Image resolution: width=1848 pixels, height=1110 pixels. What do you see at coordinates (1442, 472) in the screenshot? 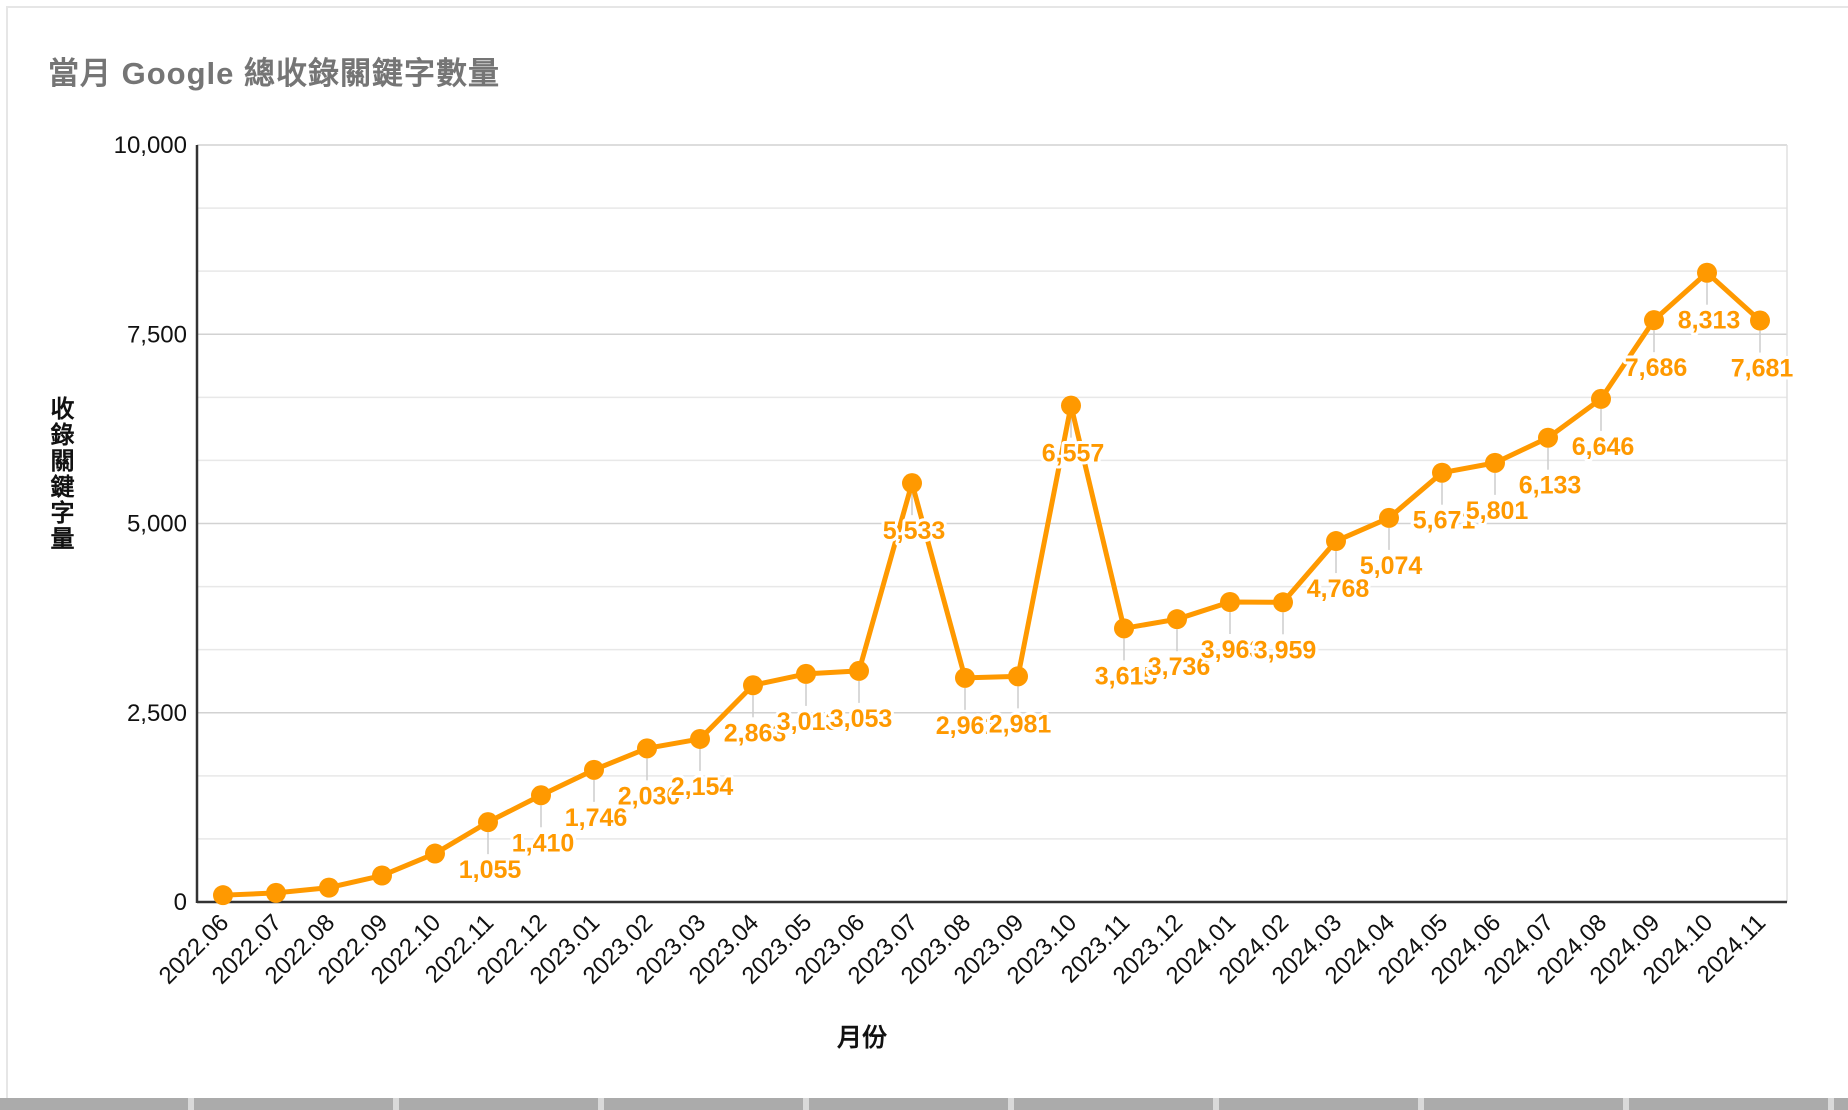
I see `data-point-2024.05` at bounding box center [1442, 472].